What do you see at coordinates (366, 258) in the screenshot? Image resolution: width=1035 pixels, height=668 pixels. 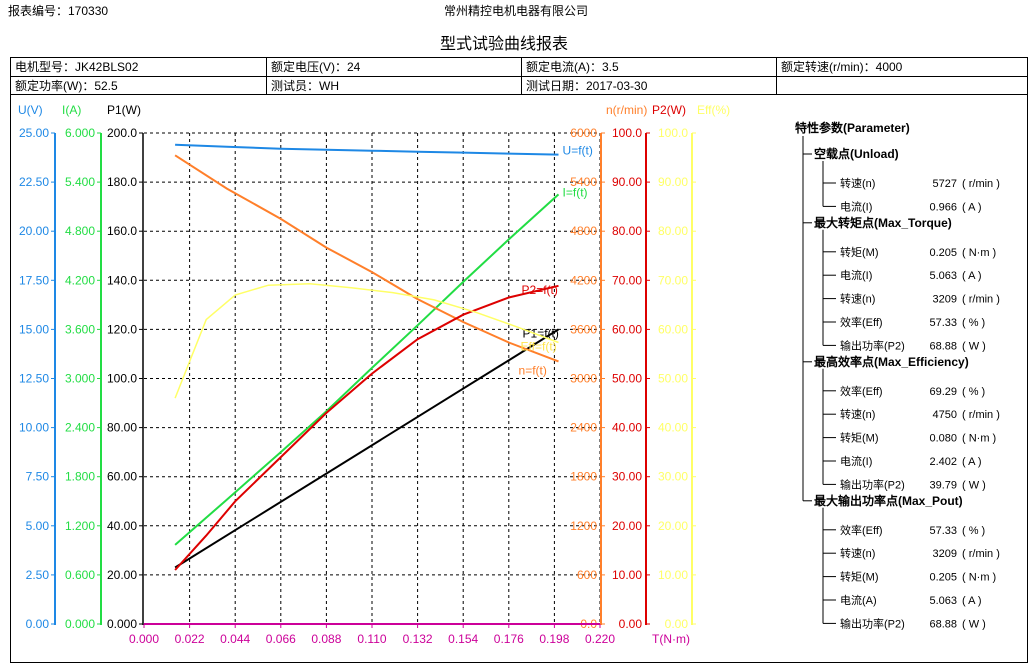 I see `series-line-n` at bounding box center [366, 258].